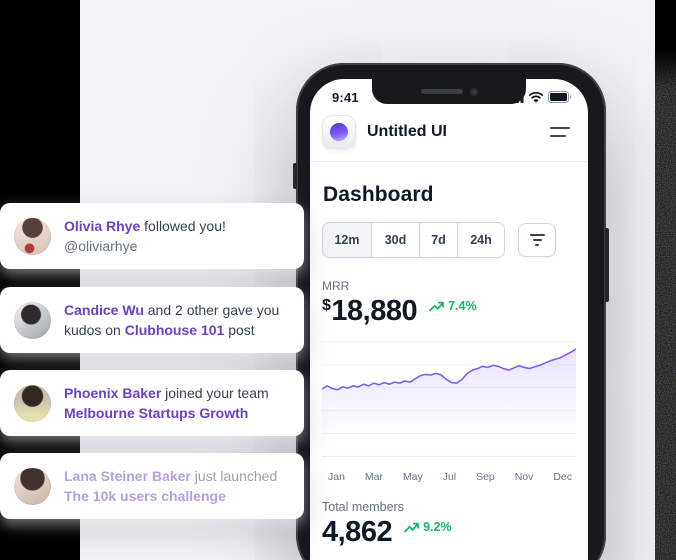 The height and width of the screenshot is (560, 676). What do you see at coordinates (326, 305) in the screenshot?
I see `currency-symbol: $` at bounding box center [326, 305].